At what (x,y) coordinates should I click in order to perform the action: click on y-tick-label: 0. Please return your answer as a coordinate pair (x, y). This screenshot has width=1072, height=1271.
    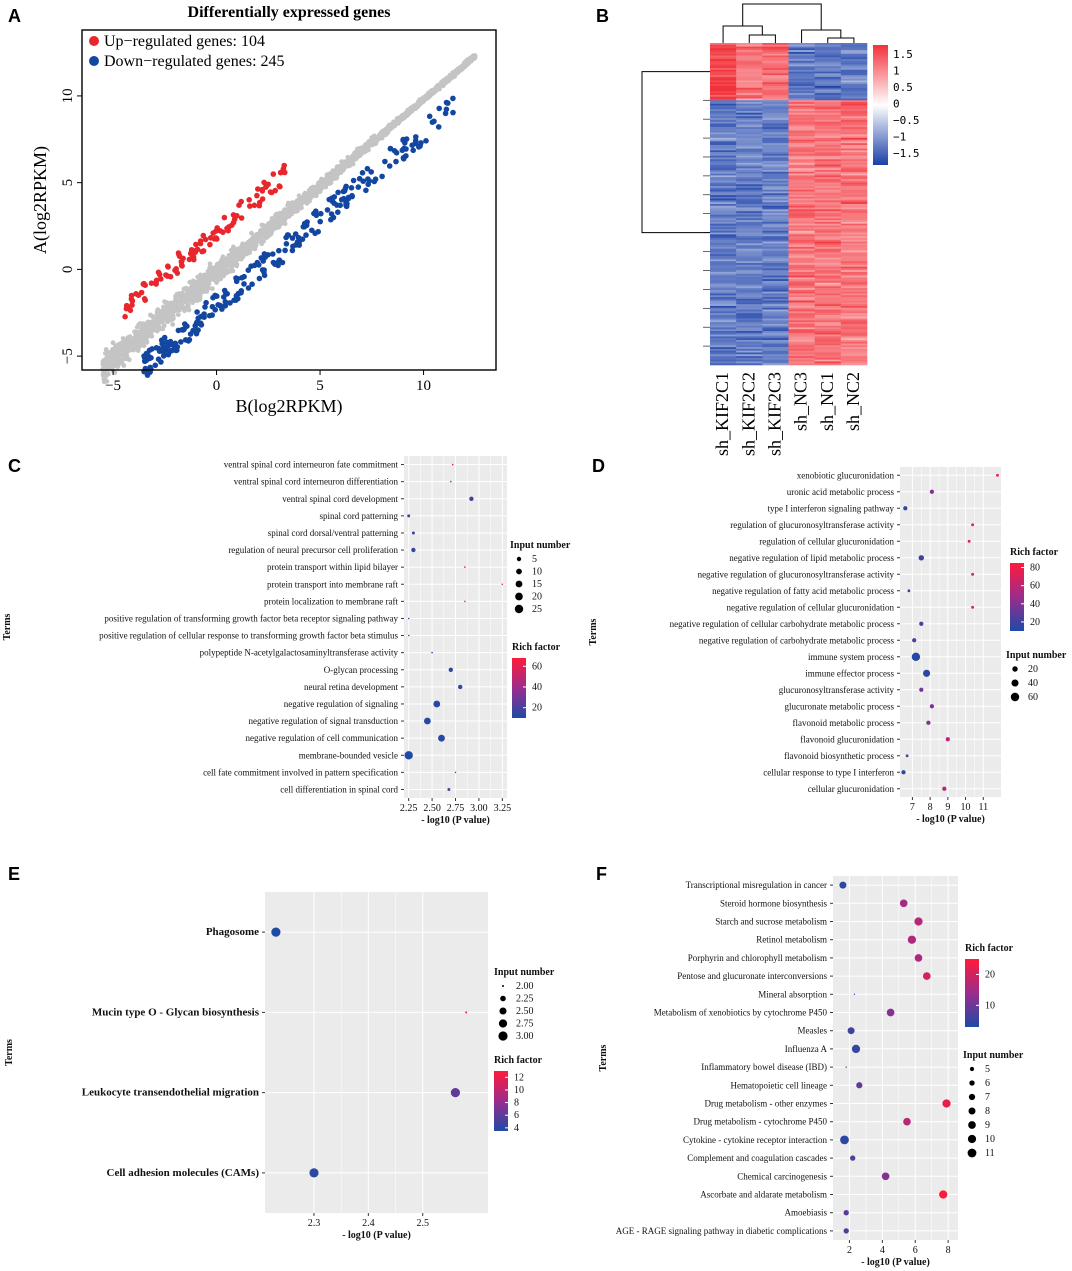
    Looking at the image, I should click on (68, 270).